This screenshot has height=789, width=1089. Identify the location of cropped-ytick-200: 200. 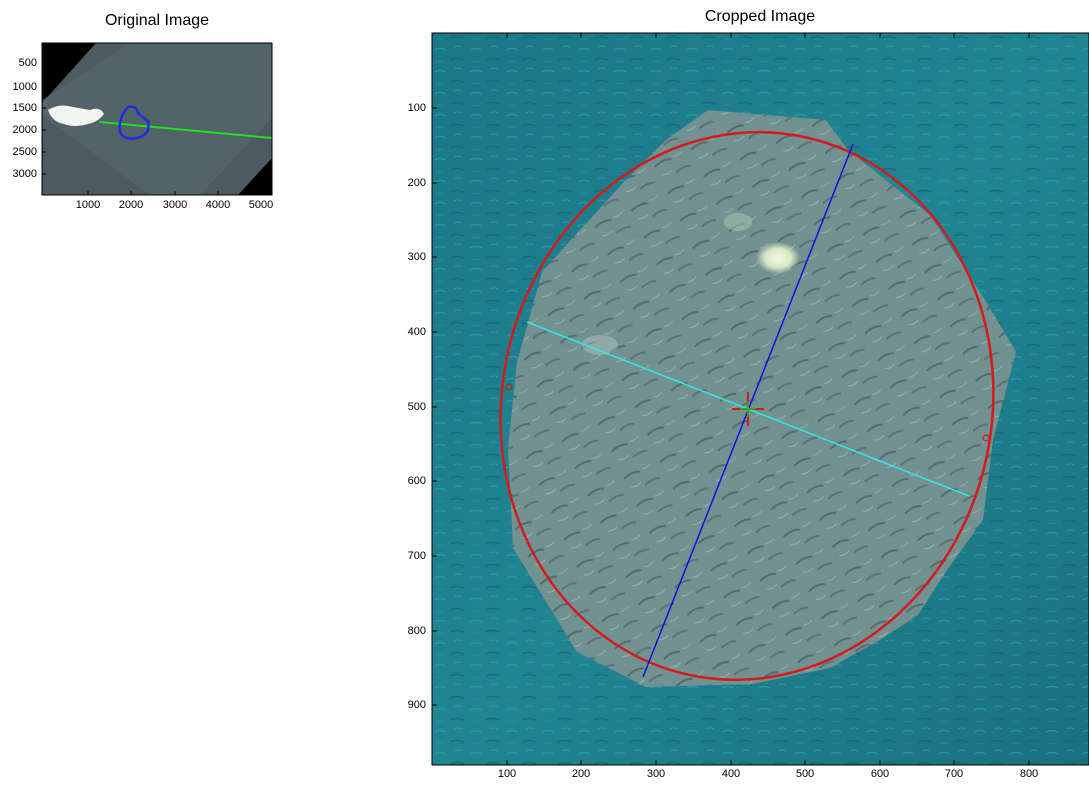
(416, 183).